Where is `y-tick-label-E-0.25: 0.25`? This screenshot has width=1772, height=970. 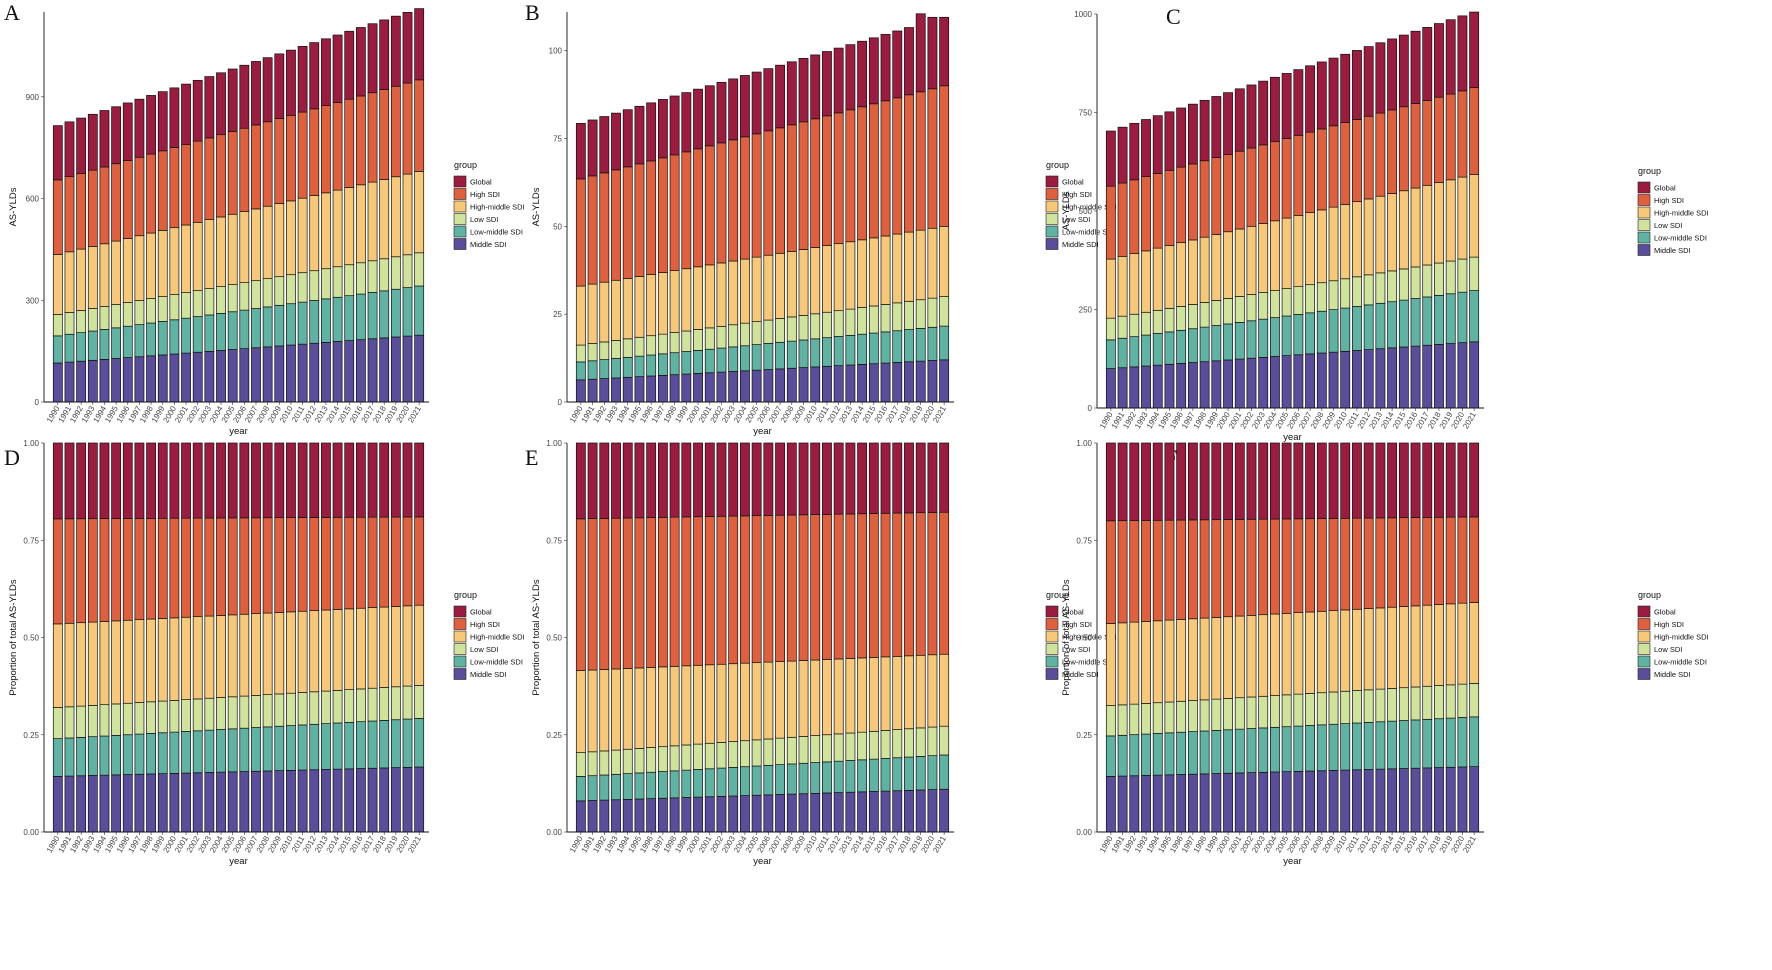 y-tick-label-E-0.25: 0.25 is located at coordinates (554, 735).